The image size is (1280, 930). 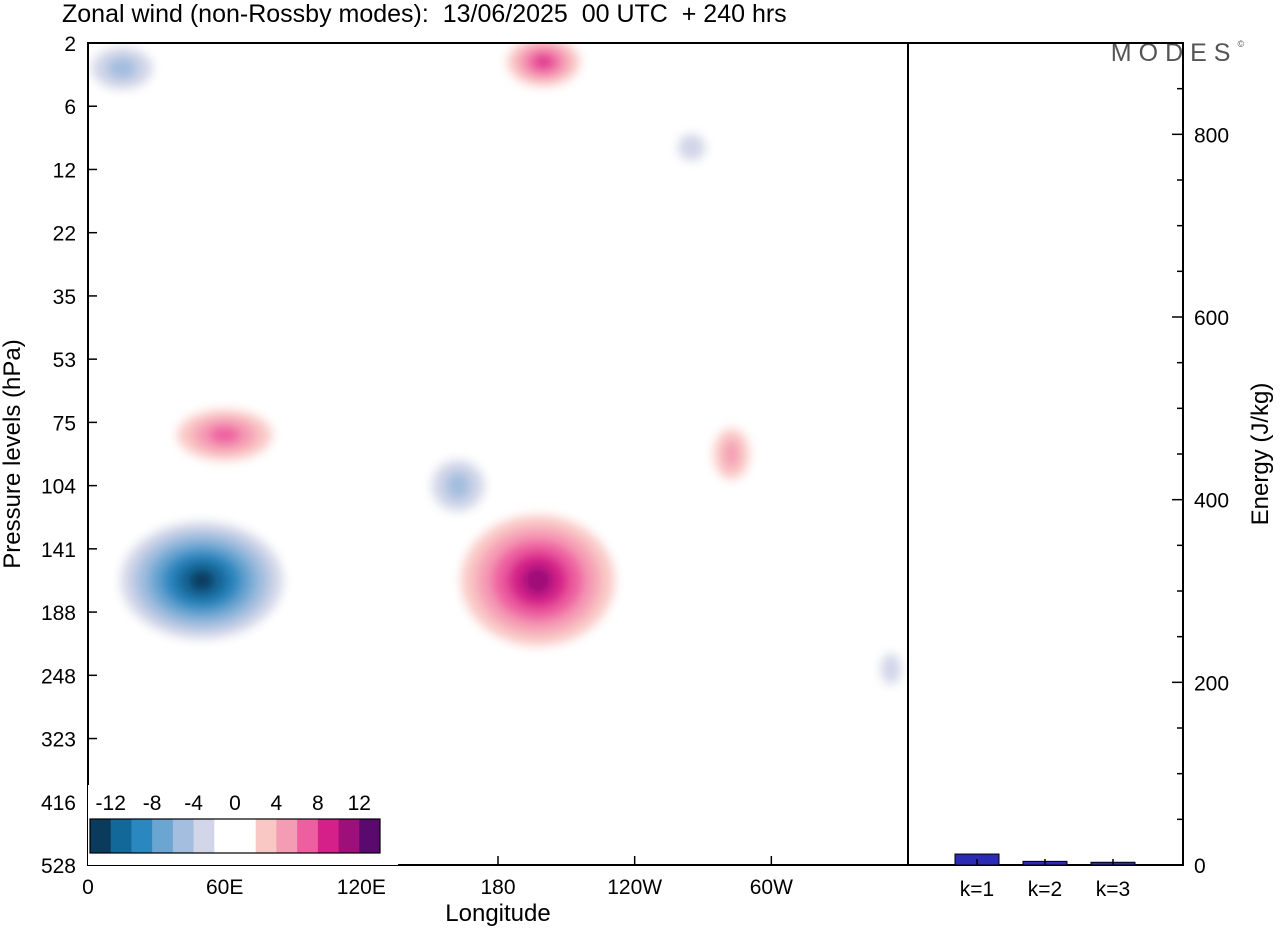 What do you see at coordinates (58, 550) in the screenshot?
I see `pressure-tick-label: 141` at bounding box center [58, 550].